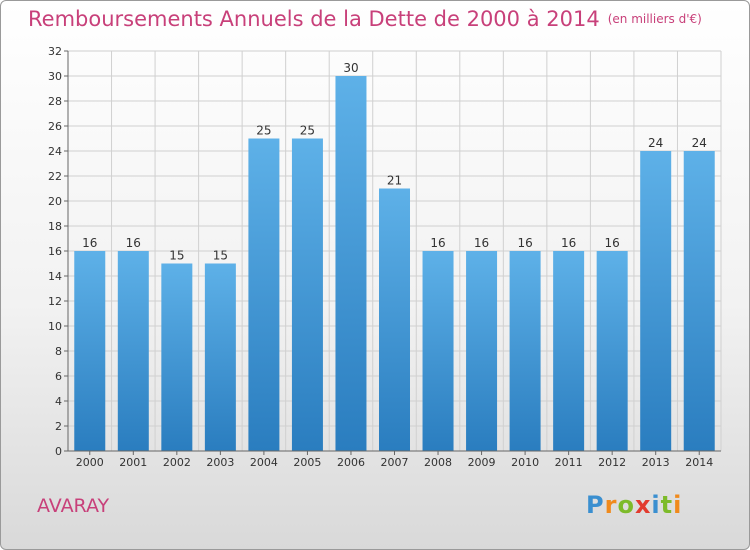  Describe the element at coordinates (438, 462) in the screenshot. I see `x-tick-label: 2008` at that location.